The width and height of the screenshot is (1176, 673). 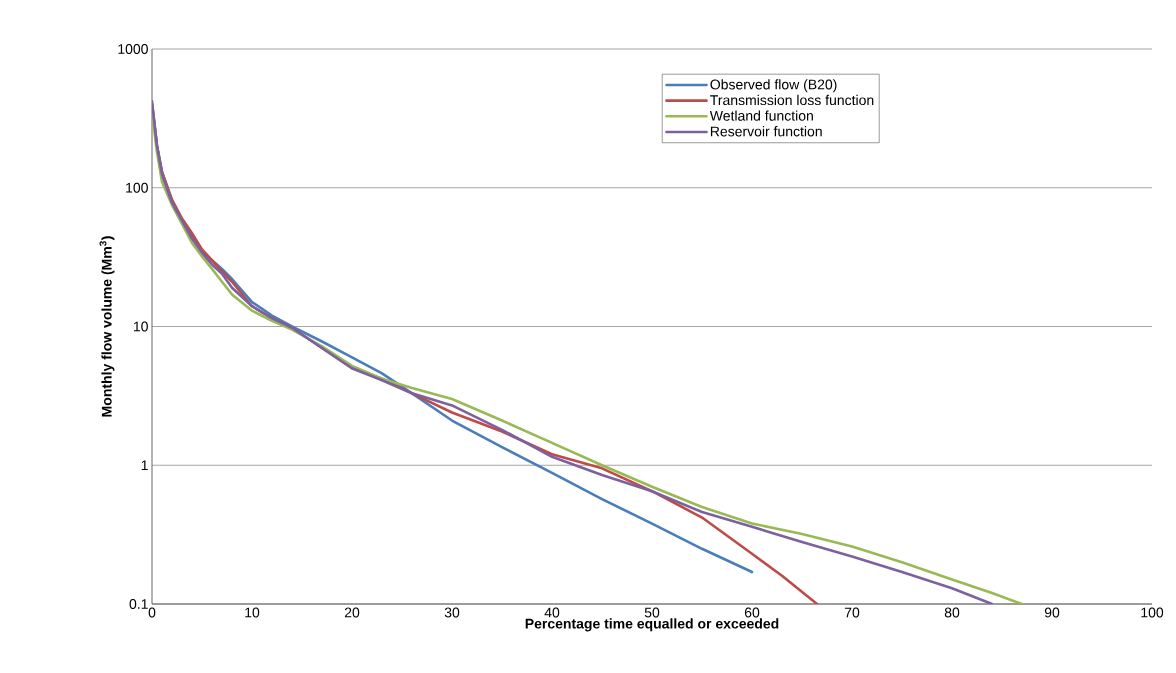 I want to click on legend-label: Wetland function, so click(x=761, y=115).